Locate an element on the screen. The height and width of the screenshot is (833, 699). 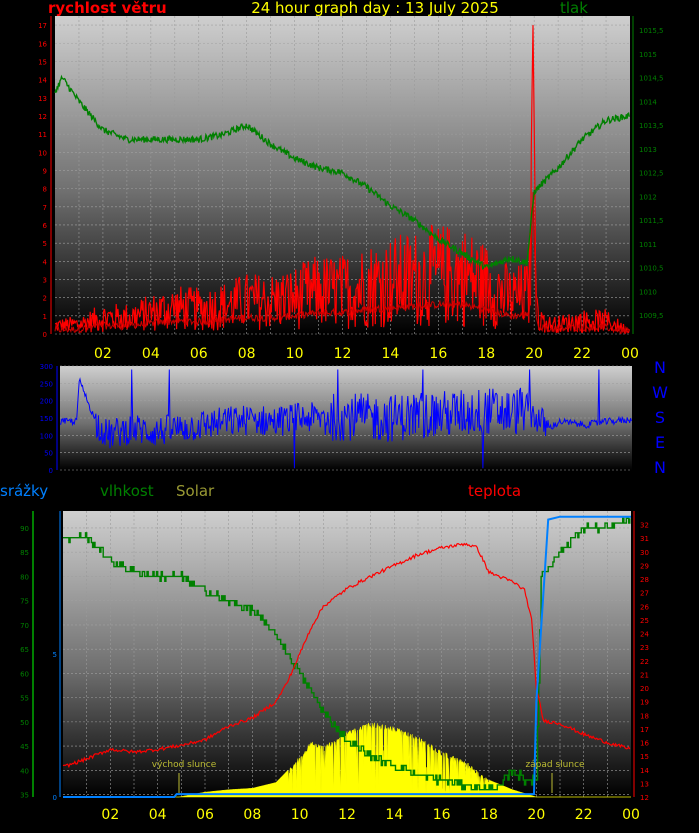
temperature-axis-tick-label: 24 is located at coordinates (644, 635).